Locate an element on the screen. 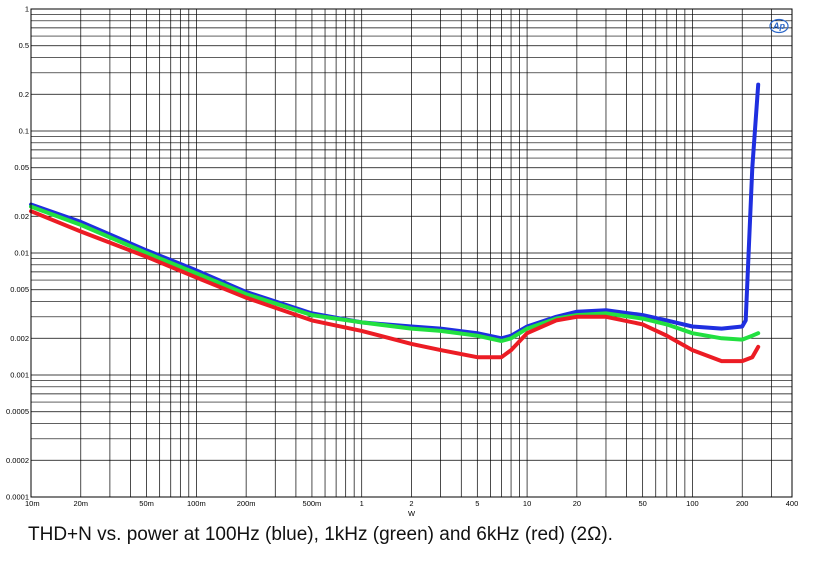  y-tick-label: 0.001 is located at coordinates (19, 375).